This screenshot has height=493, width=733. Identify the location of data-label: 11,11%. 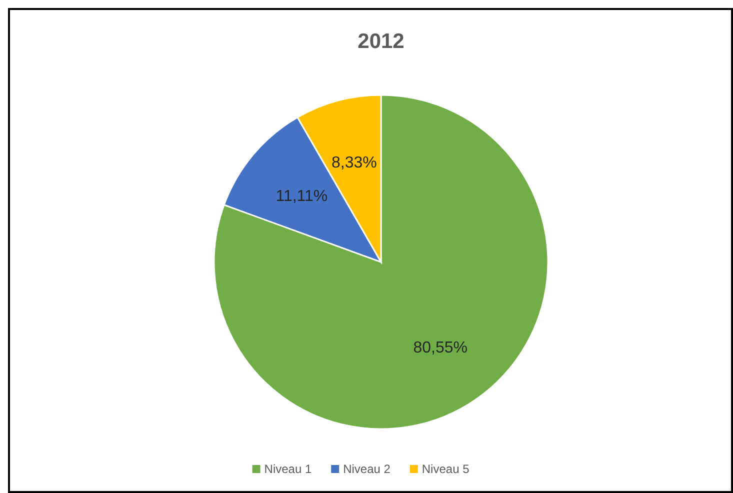
(302, 197).